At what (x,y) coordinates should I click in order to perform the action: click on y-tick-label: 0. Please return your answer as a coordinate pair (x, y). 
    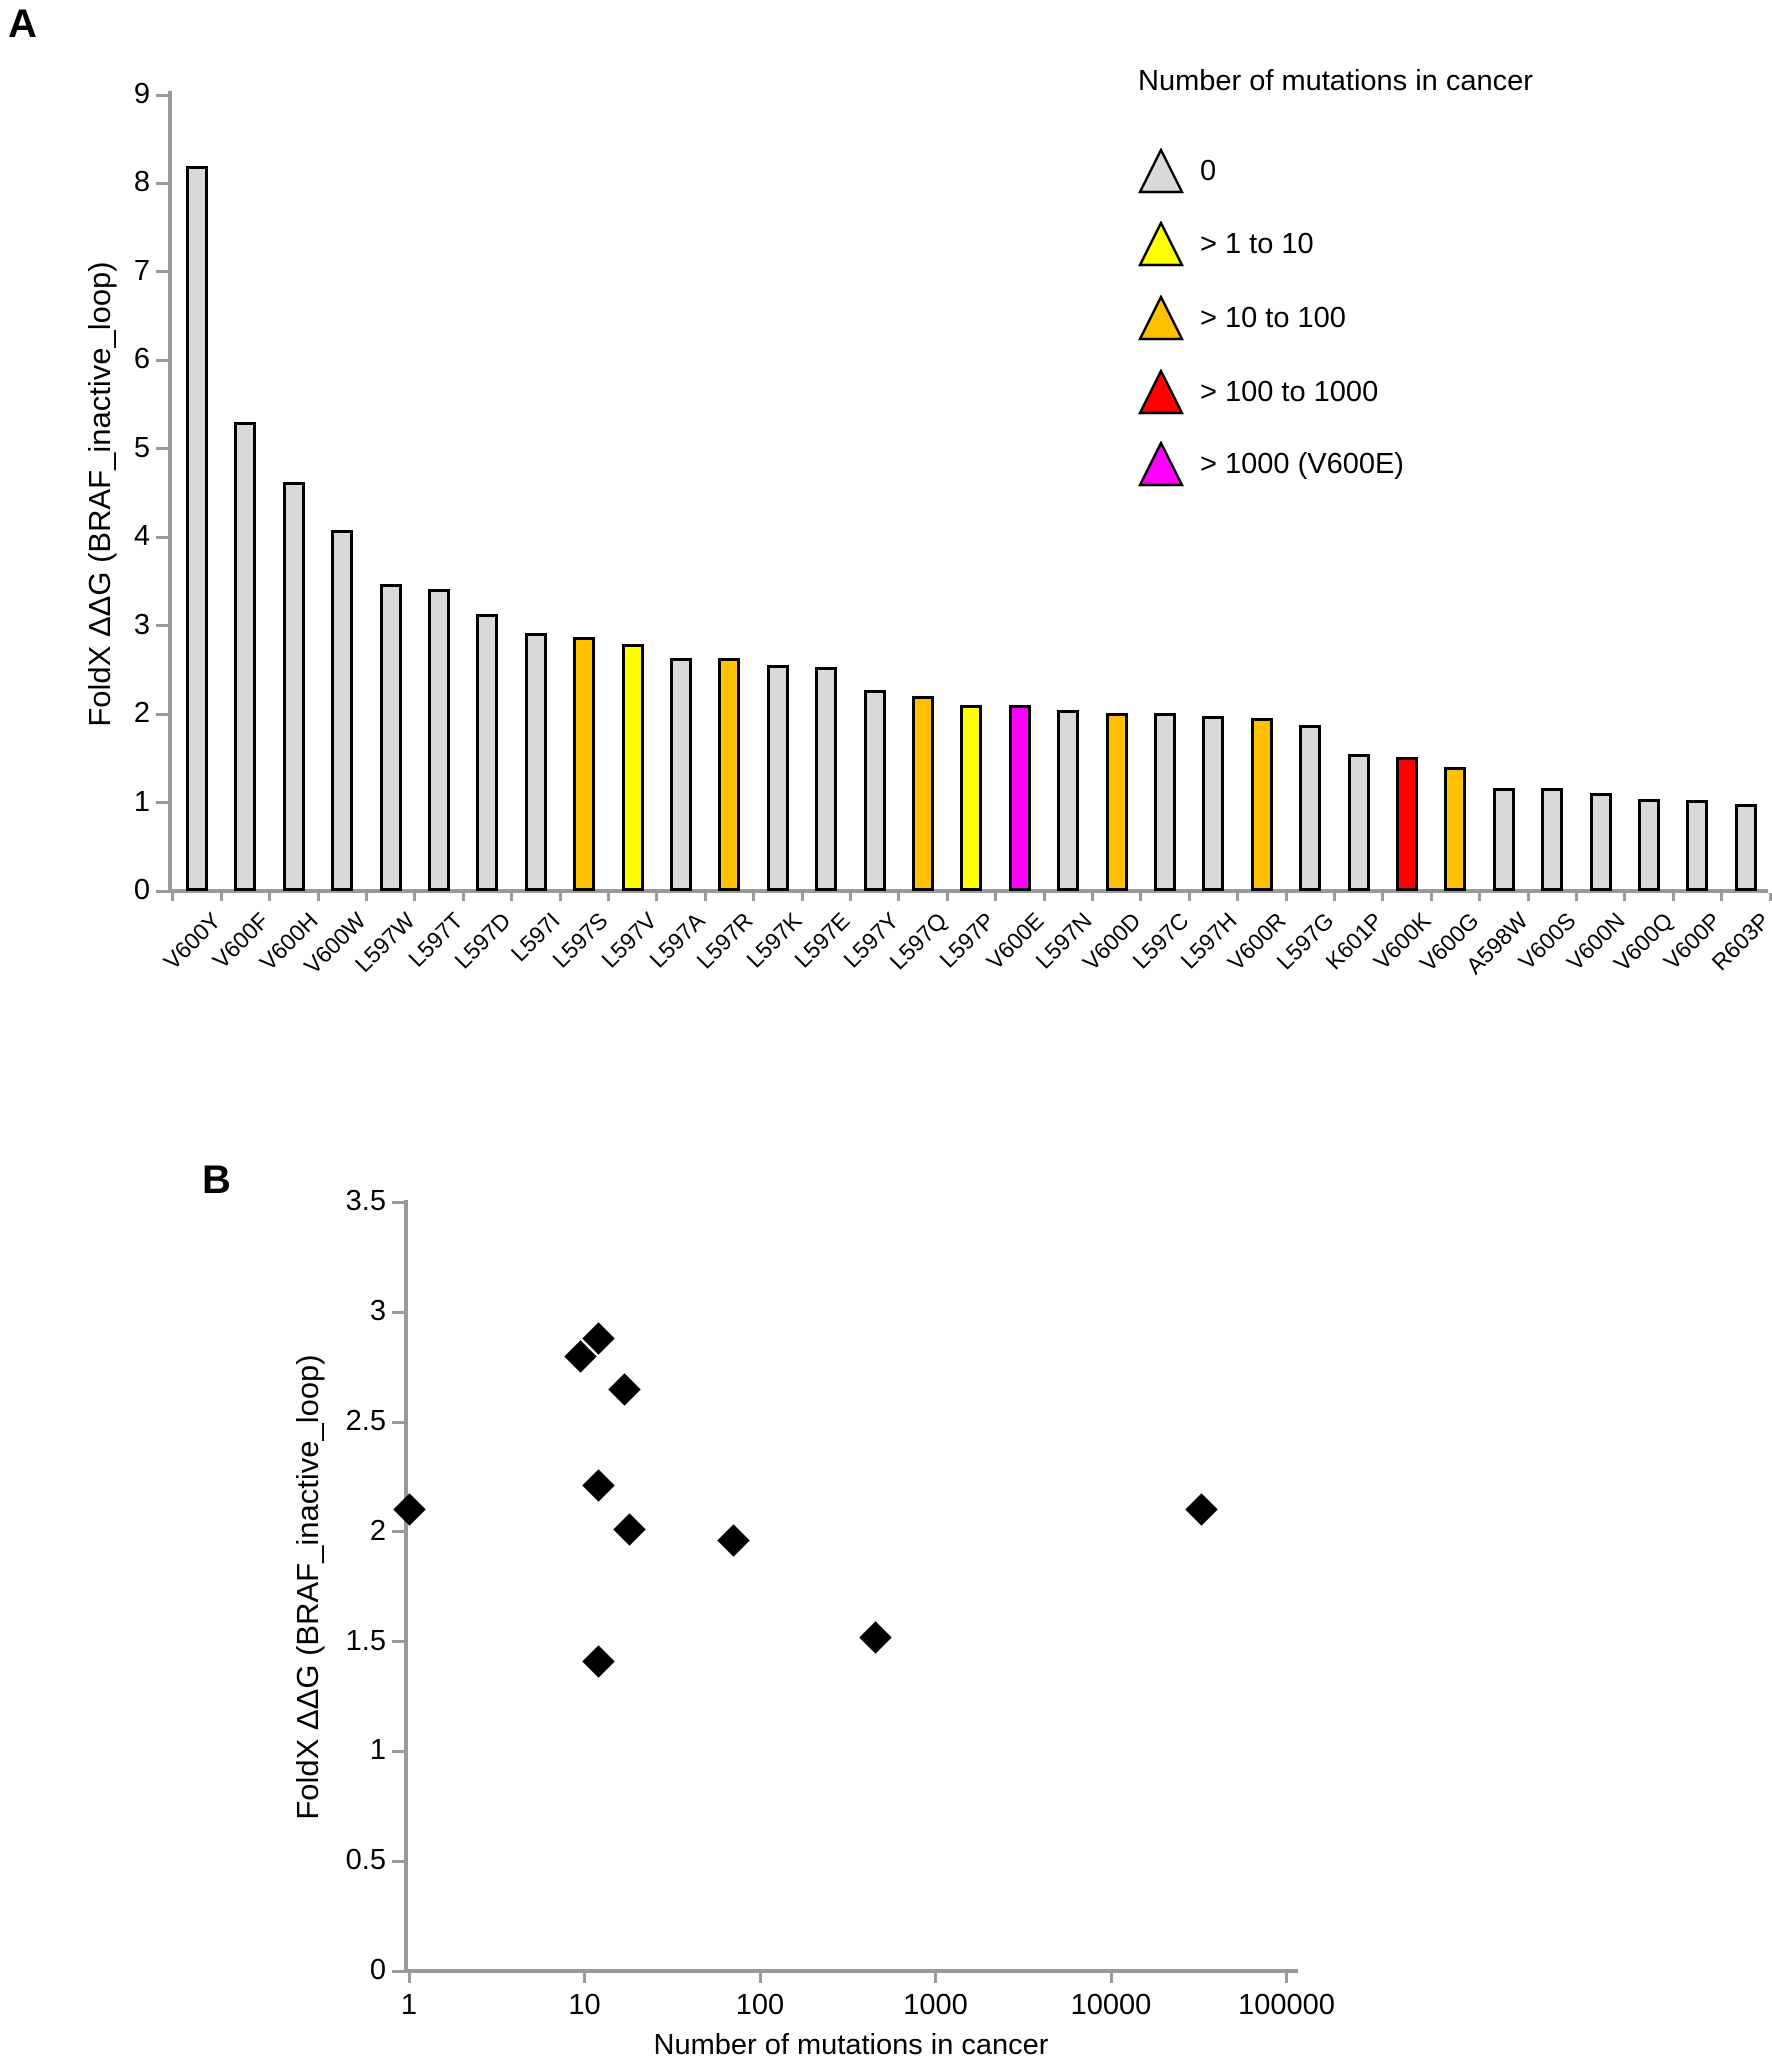
    Looking at the image, I should click on (141, 890).